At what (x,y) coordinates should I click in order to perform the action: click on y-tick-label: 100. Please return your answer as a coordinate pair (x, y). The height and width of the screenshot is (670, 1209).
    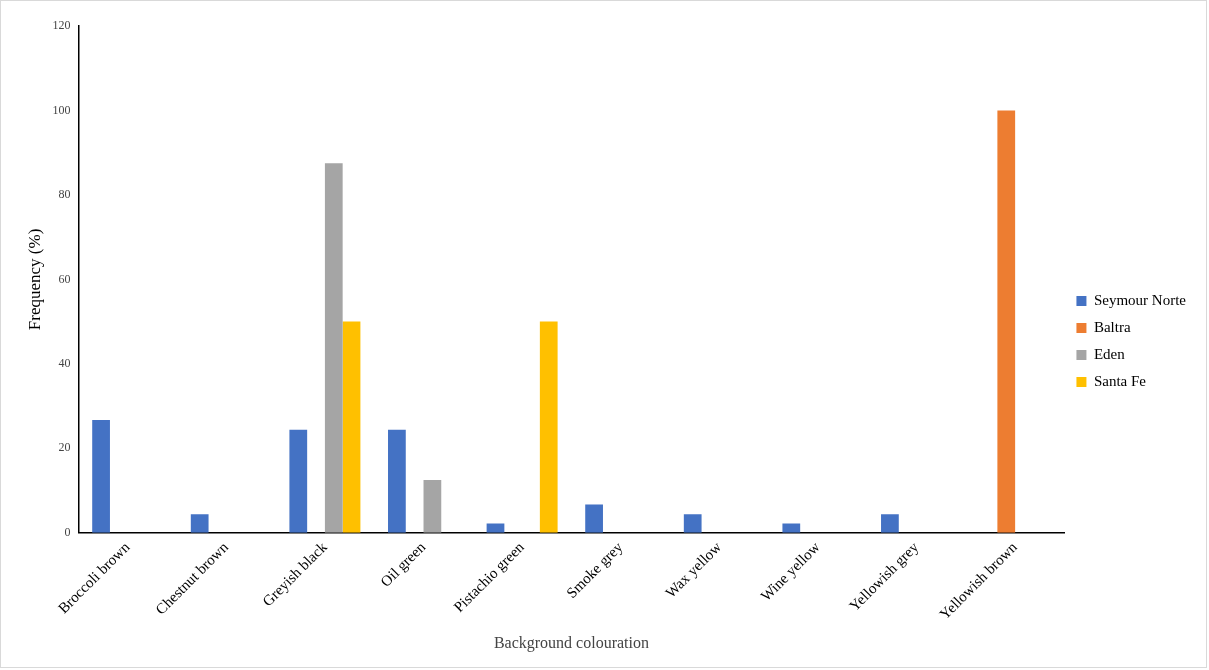
    Looking at the image, I should click on (61, 109).